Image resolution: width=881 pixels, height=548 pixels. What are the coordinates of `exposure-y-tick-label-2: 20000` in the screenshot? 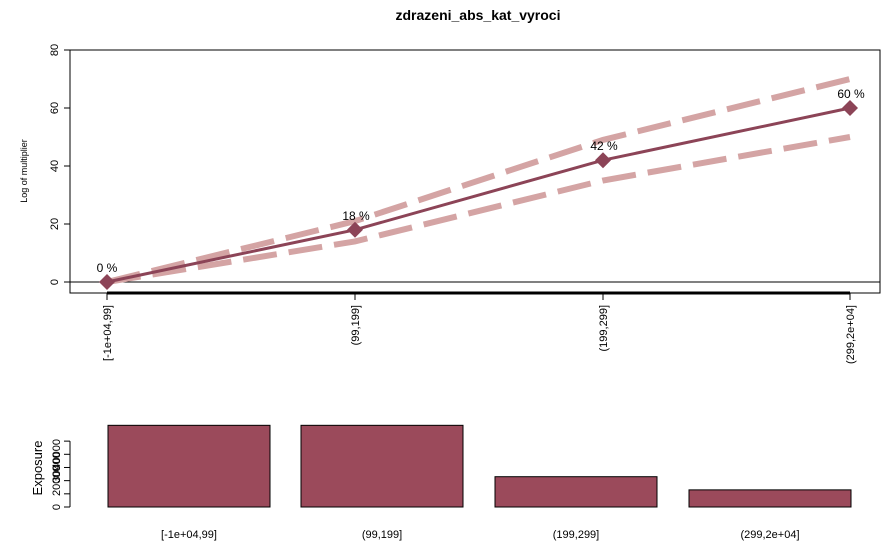 It's located at (57, 480).